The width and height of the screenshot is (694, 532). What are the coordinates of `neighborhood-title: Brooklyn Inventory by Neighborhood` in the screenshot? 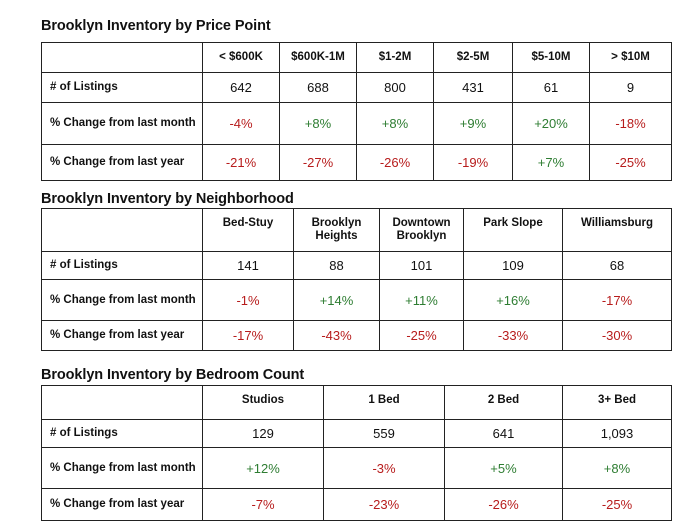 It's located at (167, 199).